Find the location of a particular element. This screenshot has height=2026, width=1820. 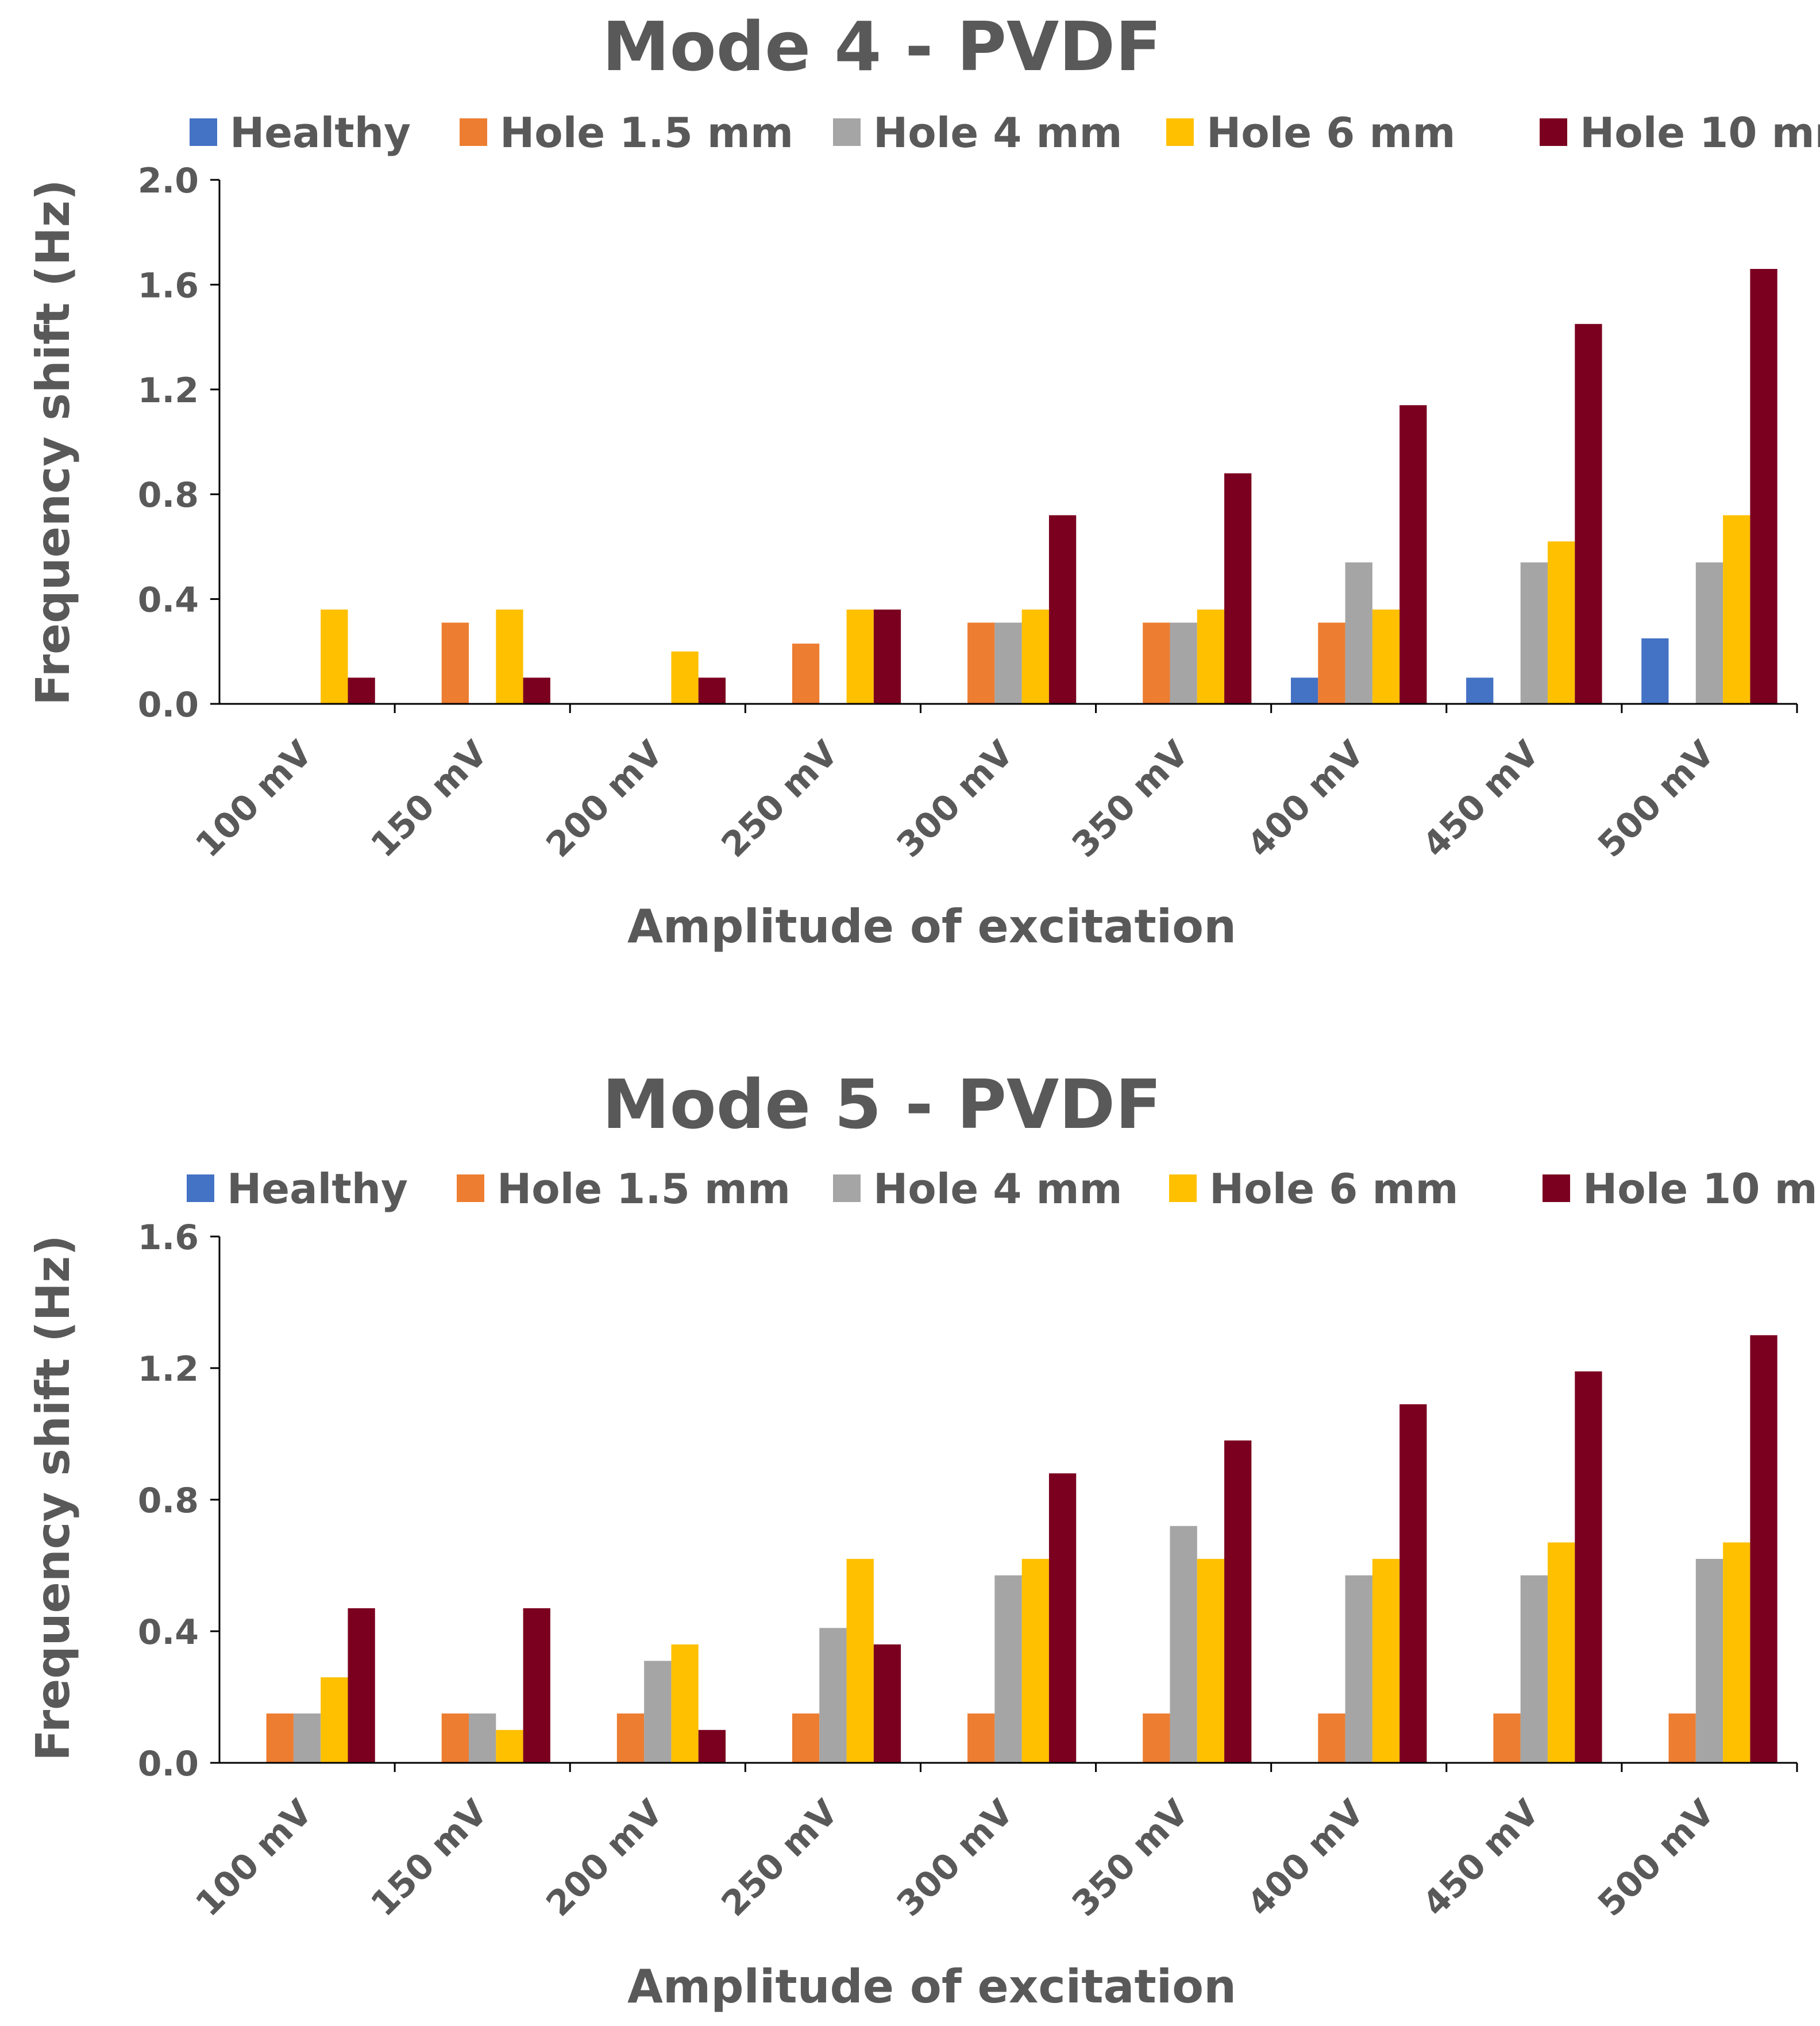

y-tick-label: 1.2 is located at coordinates (168, 1369).